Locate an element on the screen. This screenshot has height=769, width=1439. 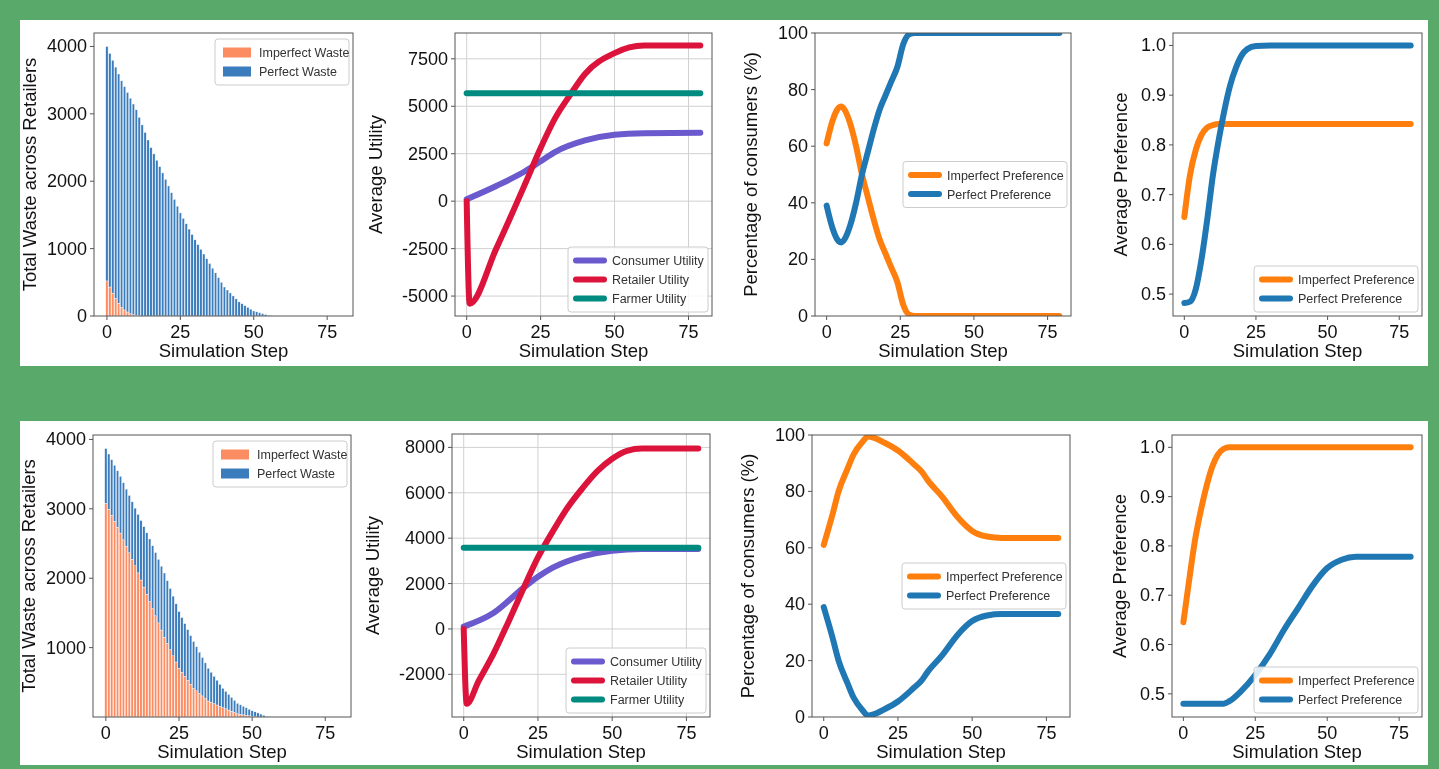
y-tick-label: 40 is located at coordinates (794, 604).